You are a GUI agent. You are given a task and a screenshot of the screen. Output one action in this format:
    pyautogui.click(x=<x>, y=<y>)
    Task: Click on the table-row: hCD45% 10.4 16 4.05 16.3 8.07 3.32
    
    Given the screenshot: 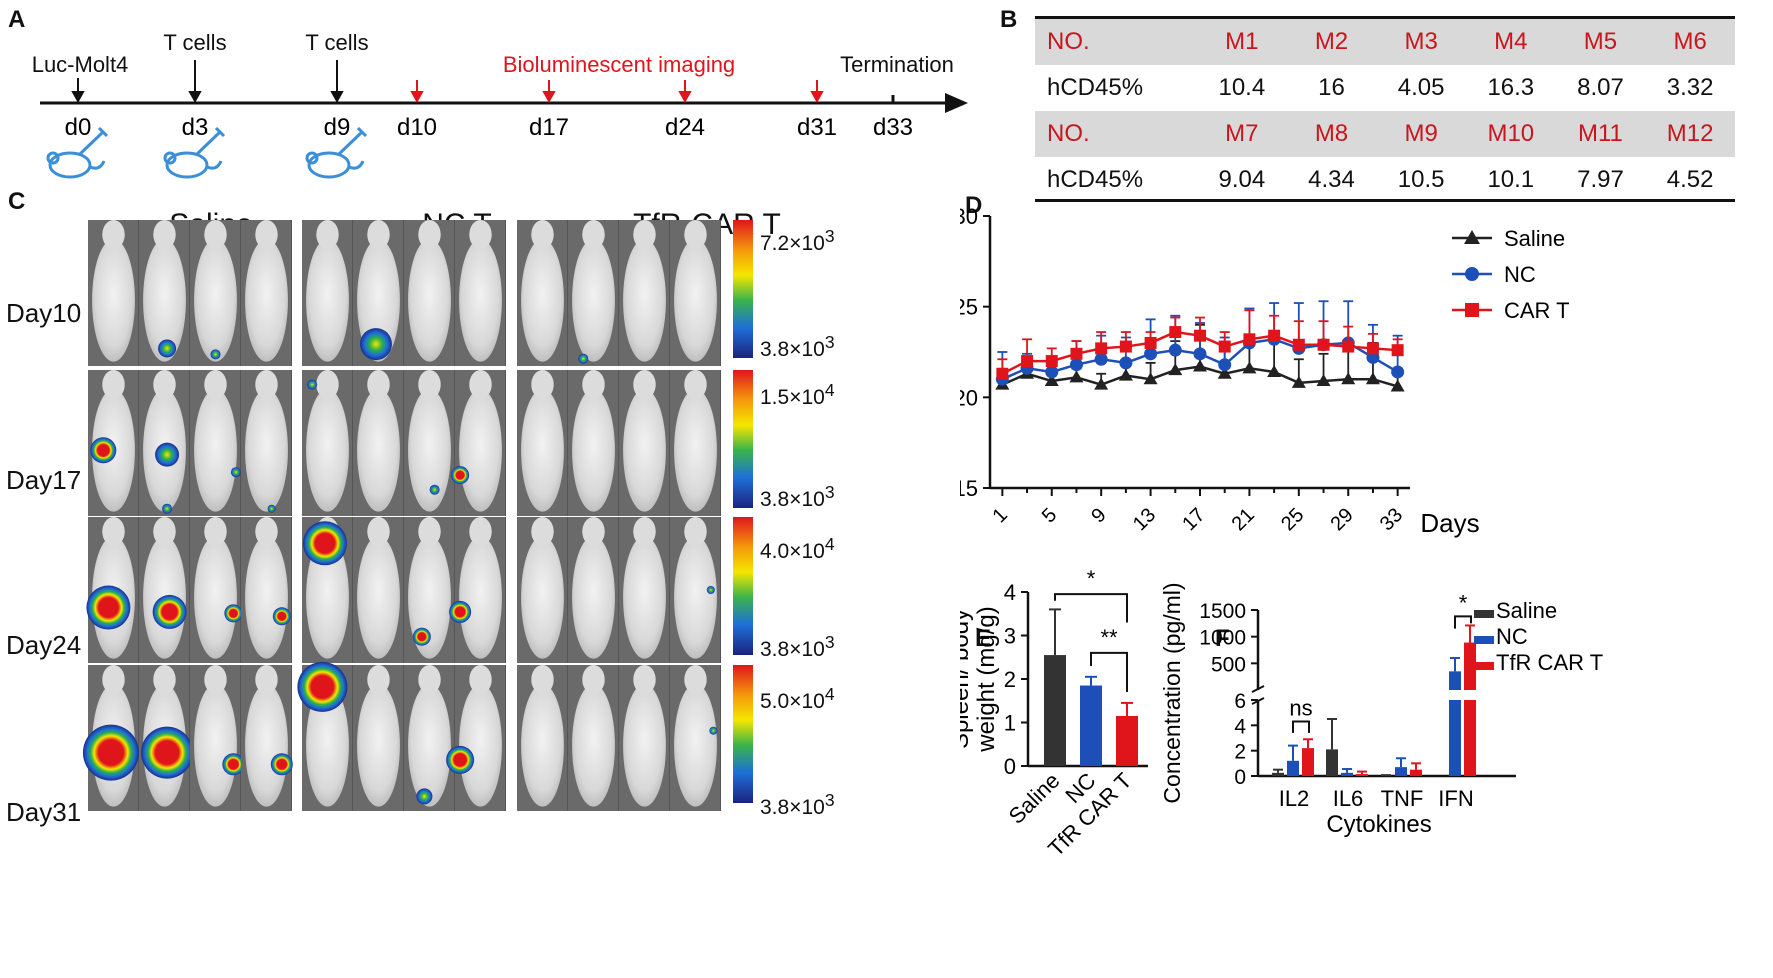 What is the action you would take?
    pyautogui.click(x=1385, y=88)
    